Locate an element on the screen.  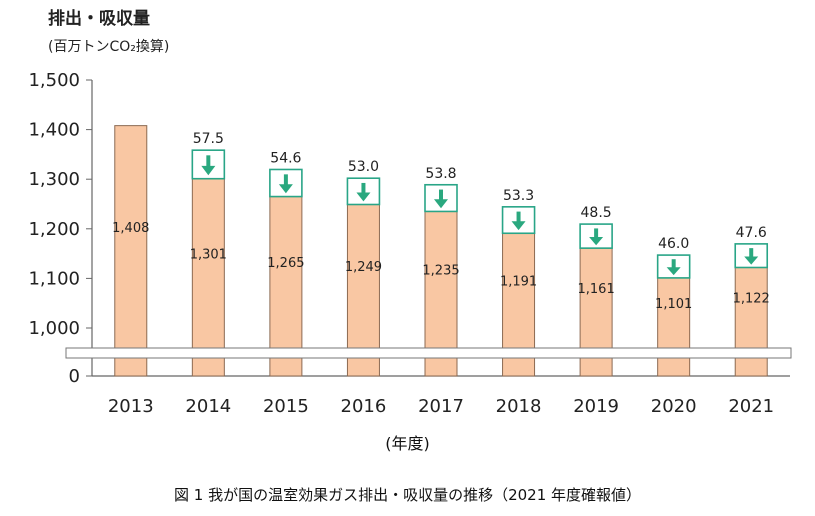
x-tick-label: 2019 is located at coordinates (596, 406).